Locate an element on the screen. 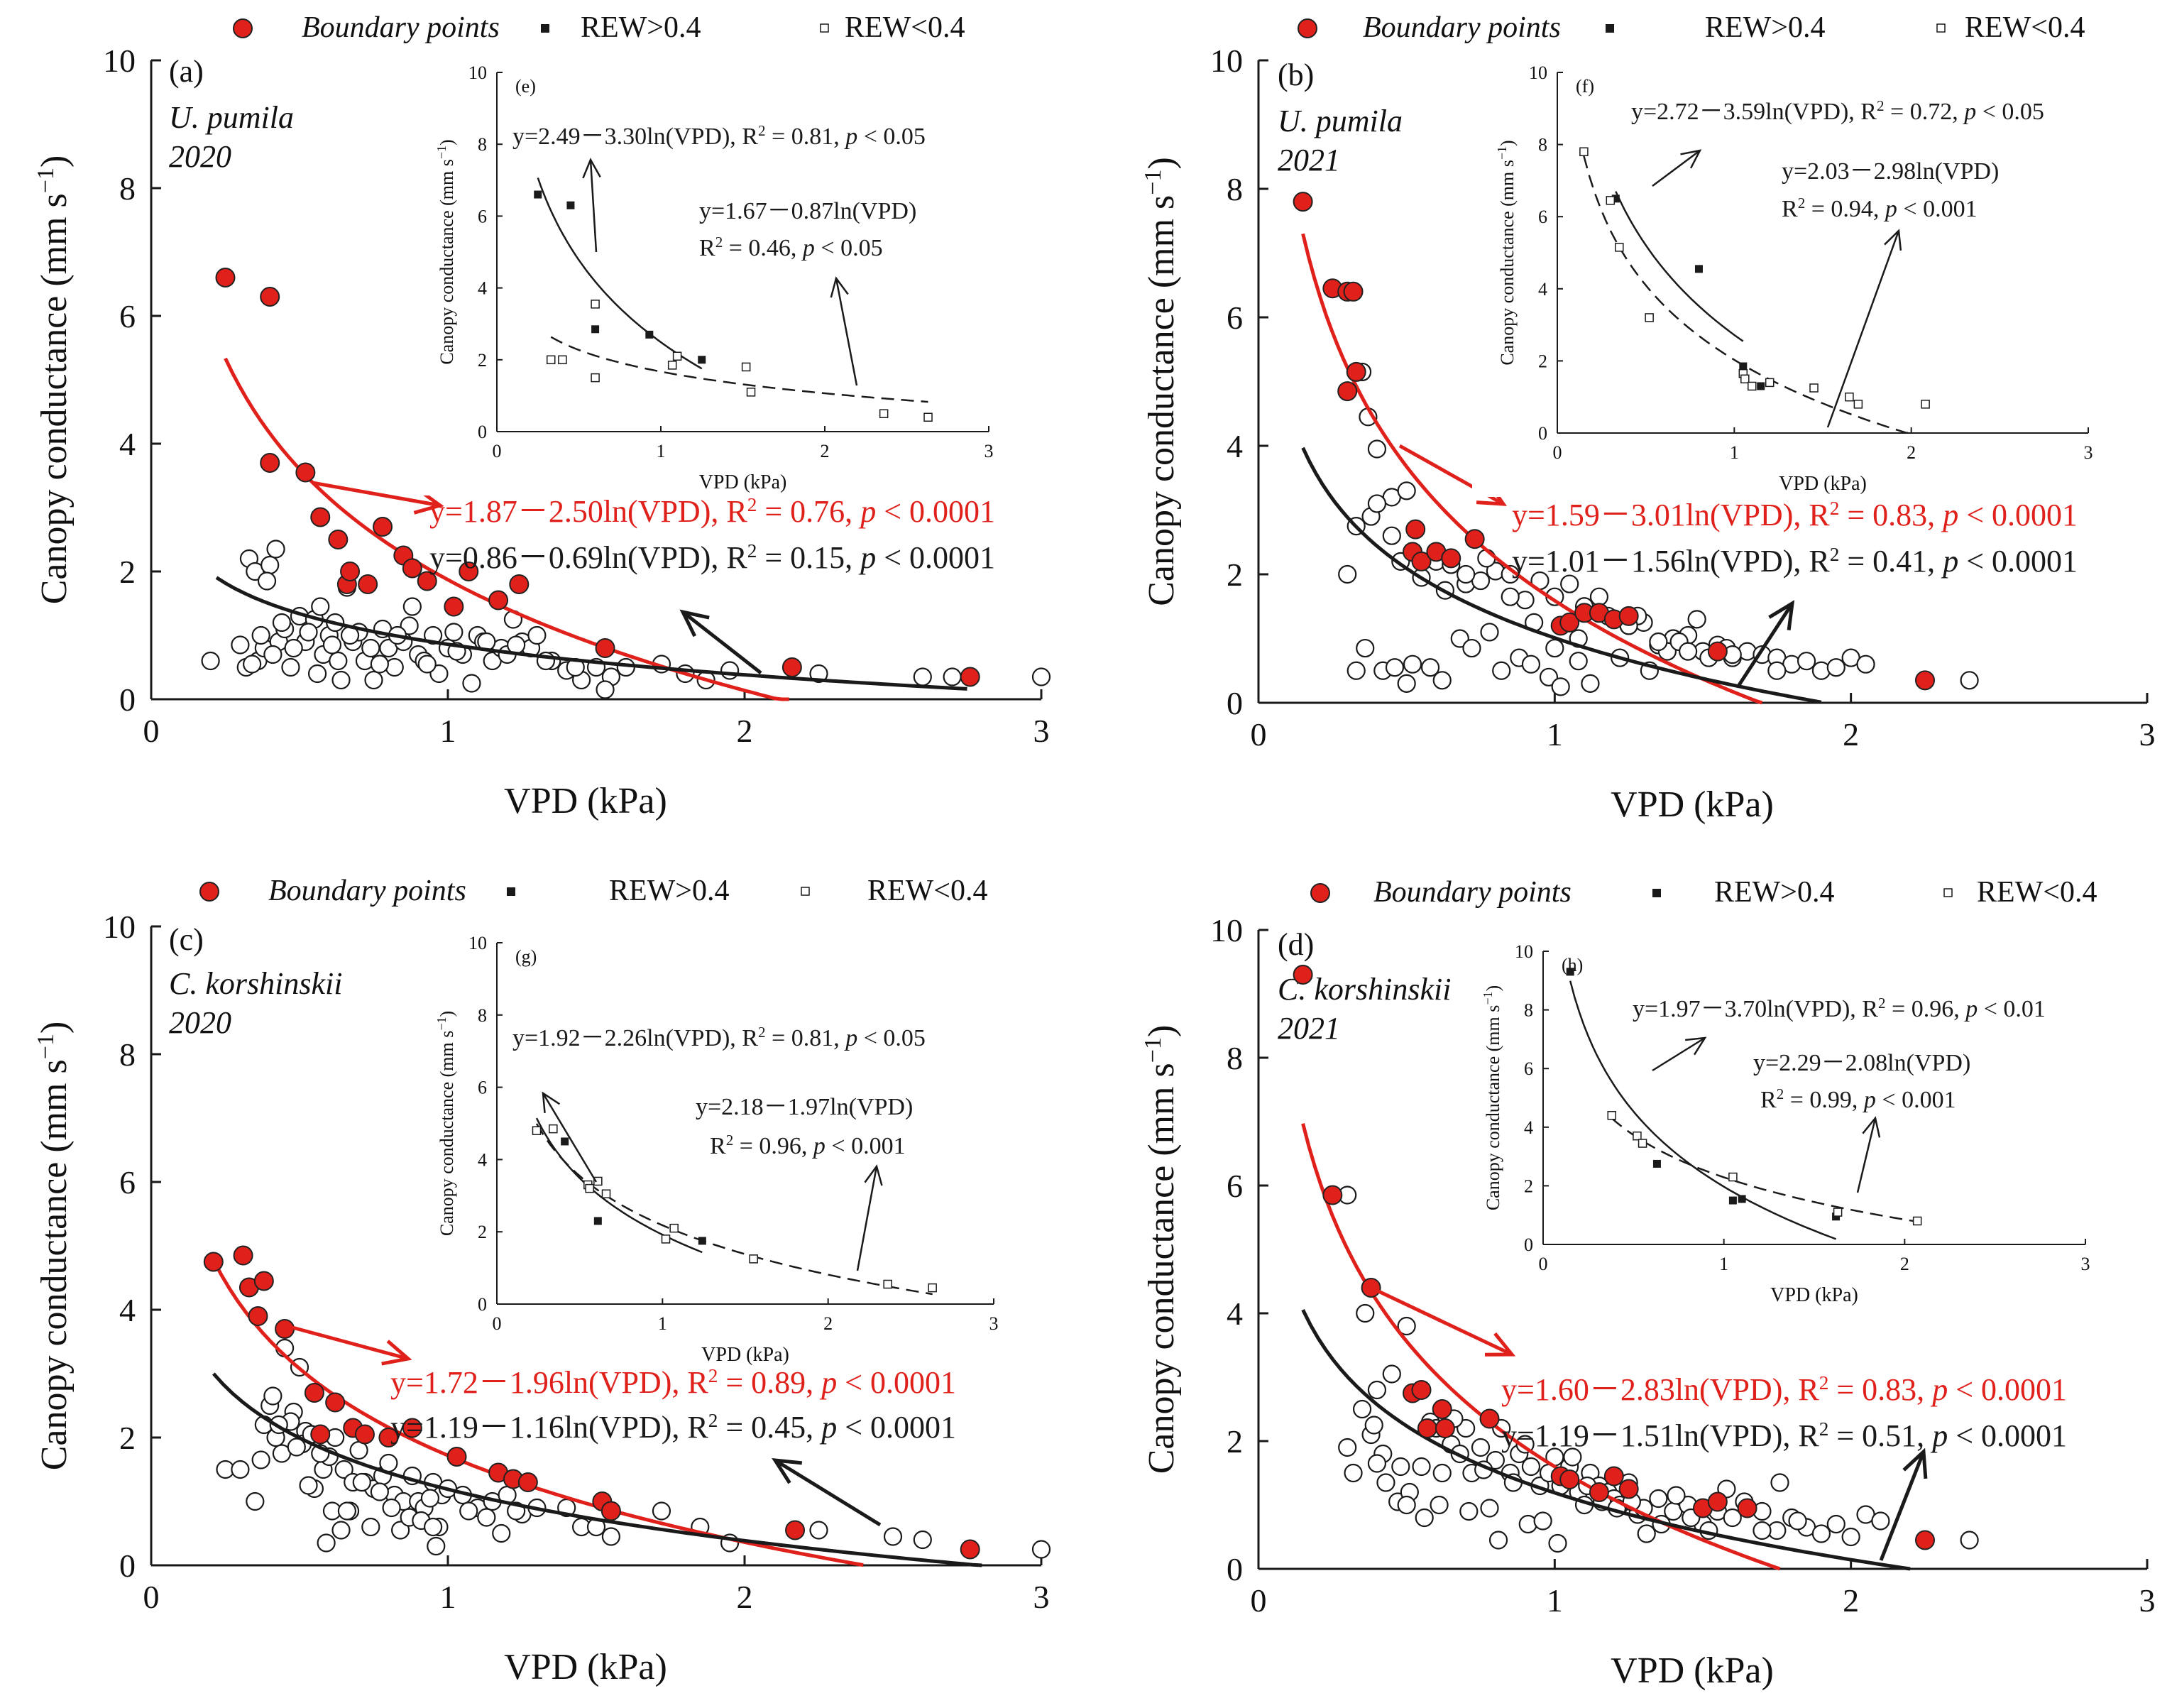  x-axis-title: VPD (kPa) is located at coordinates (586, 1667).